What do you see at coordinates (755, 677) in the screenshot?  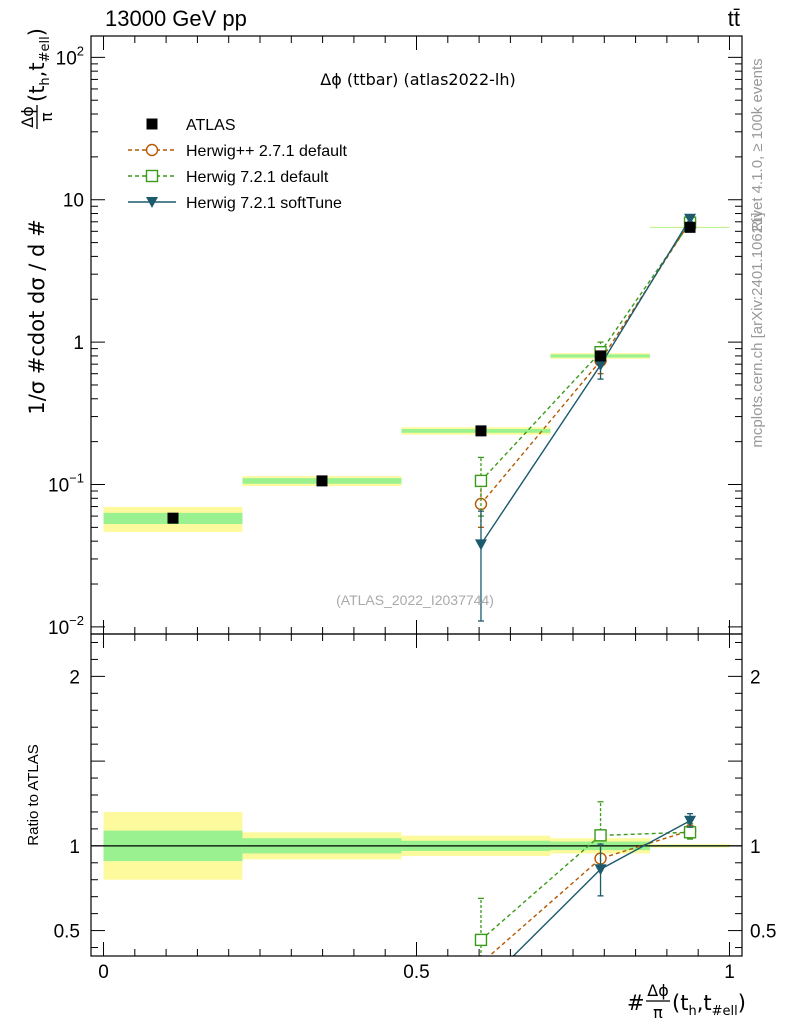 I see `ratio-tick-label-right: 2` at bounding box center [755, 677].